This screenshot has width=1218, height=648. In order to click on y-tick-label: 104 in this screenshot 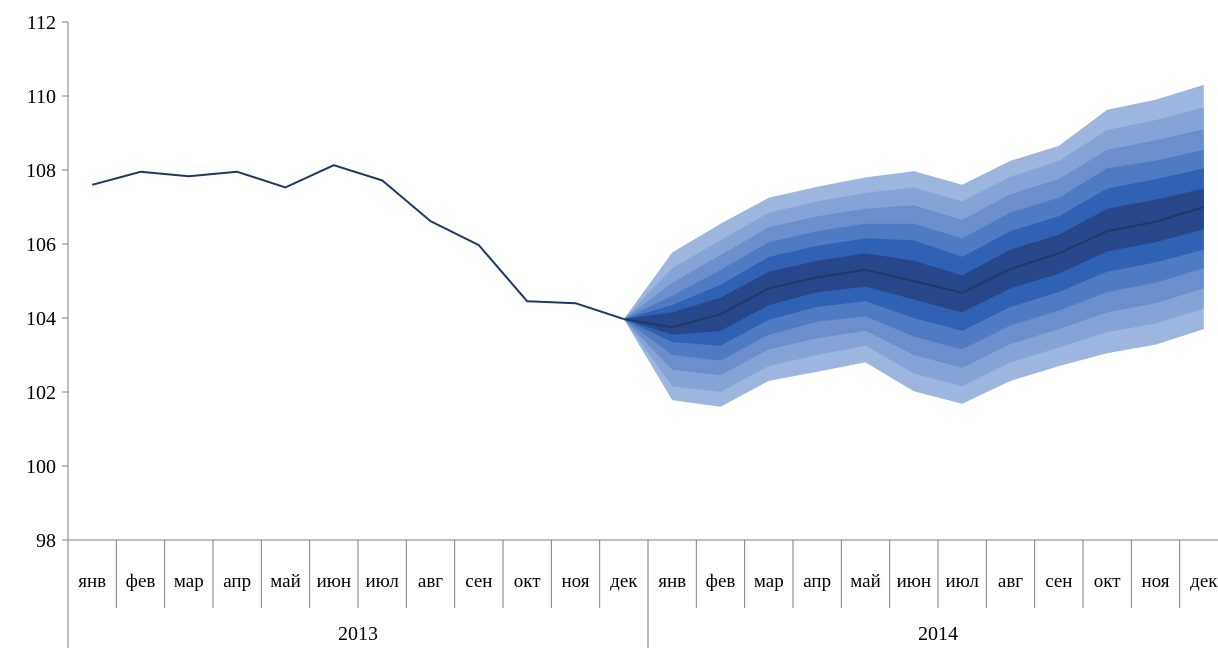, I will do `click(41, 319)`.